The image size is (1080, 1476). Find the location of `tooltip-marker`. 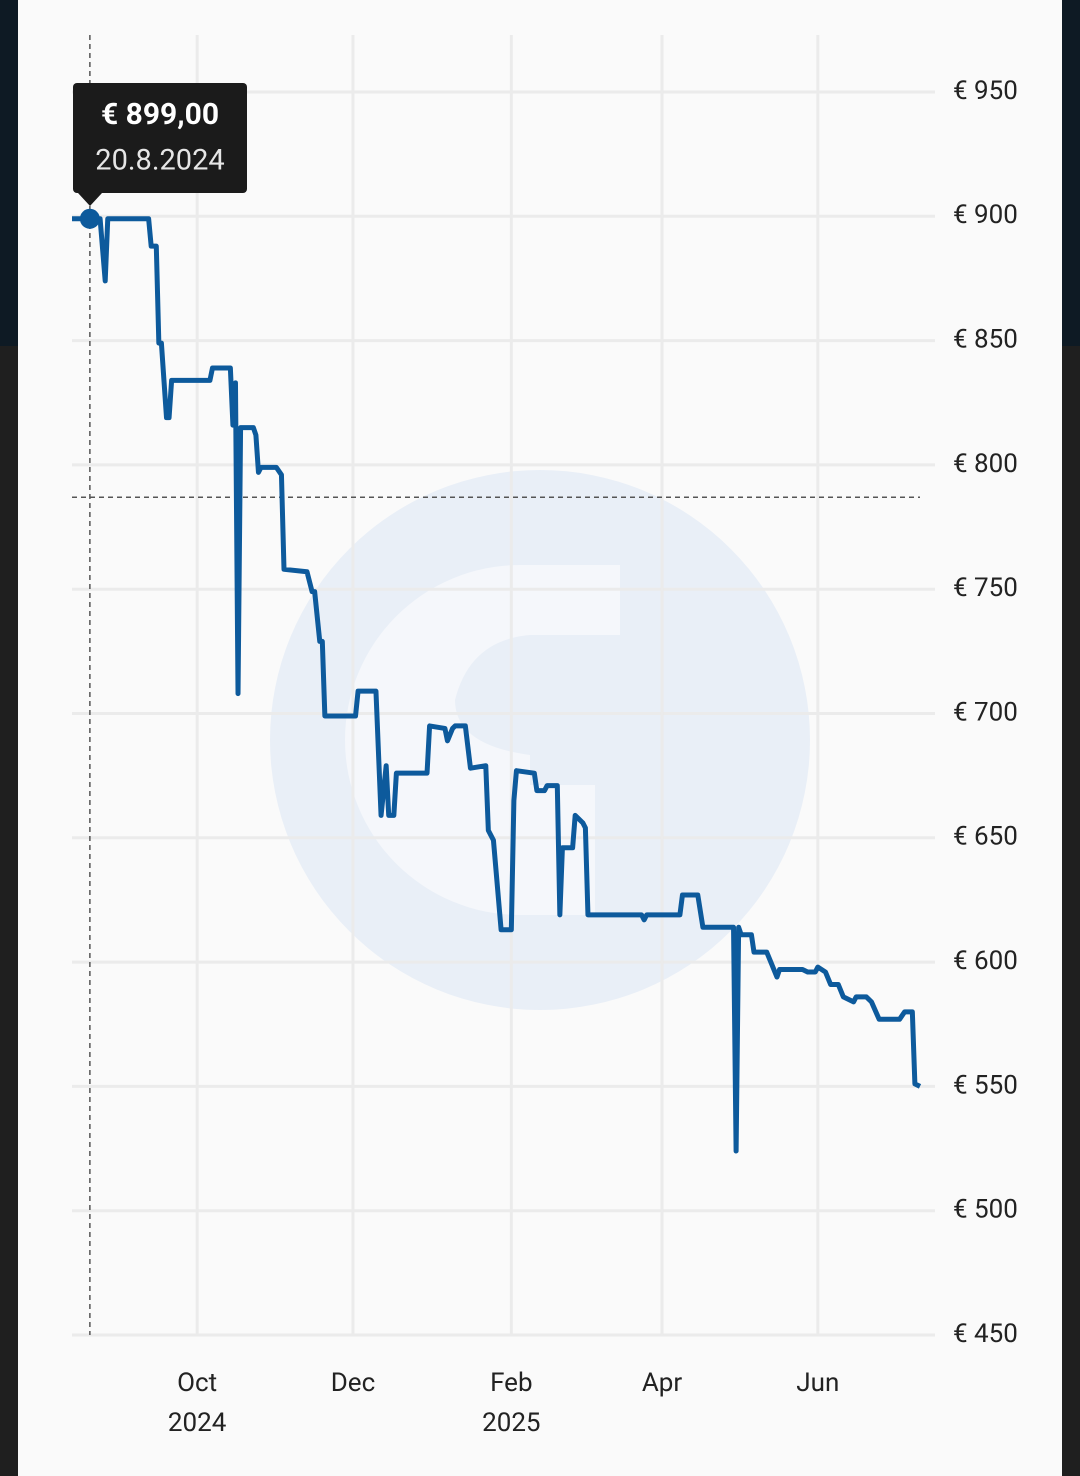

tooltip-marker is located at coordinates (89, 218).